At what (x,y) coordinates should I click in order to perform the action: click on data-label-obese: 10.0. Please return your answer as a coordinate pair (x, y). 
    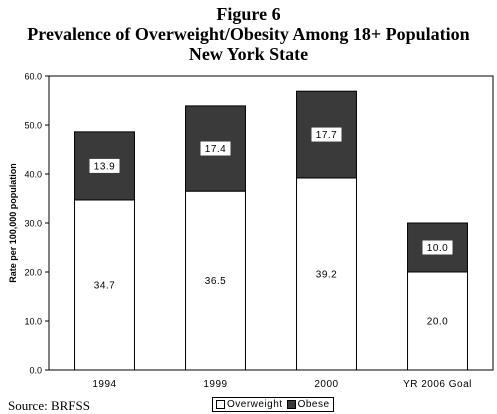
    Looking at the image, I should click on (437, 248).